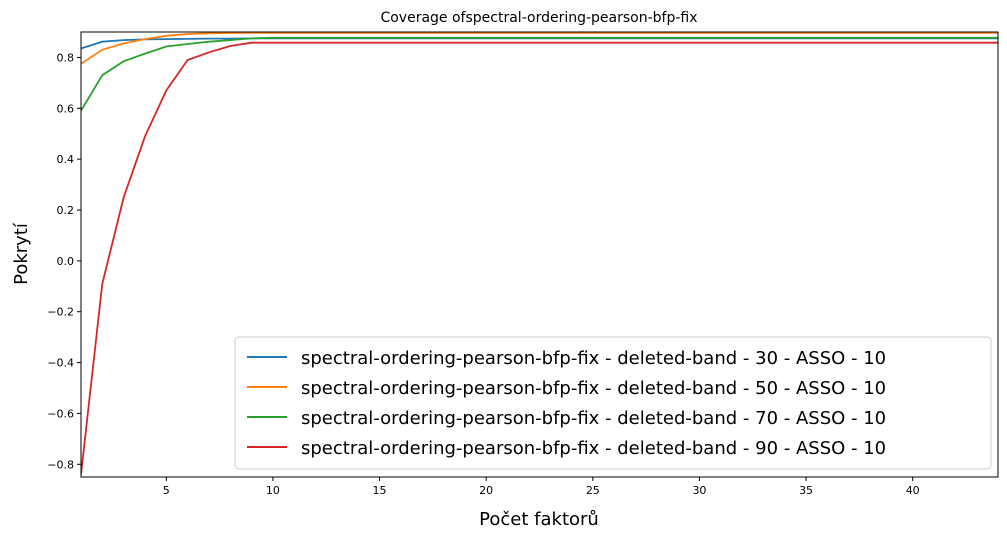  I want to click on x-tick-label: 15, so click(380, 490).